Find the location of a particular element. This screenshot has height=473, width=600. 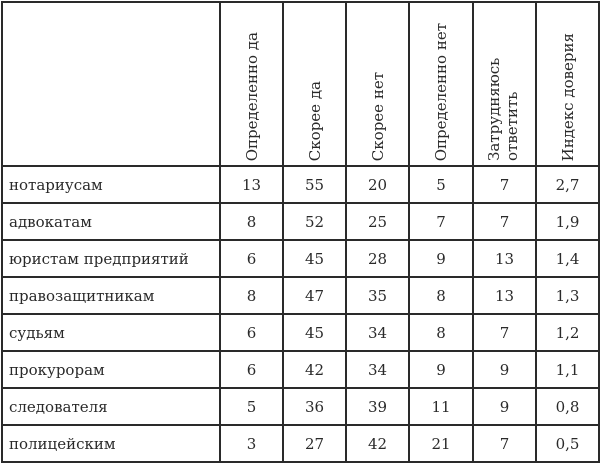

value-cell: 0,5 is located at coordinates (567, 443).